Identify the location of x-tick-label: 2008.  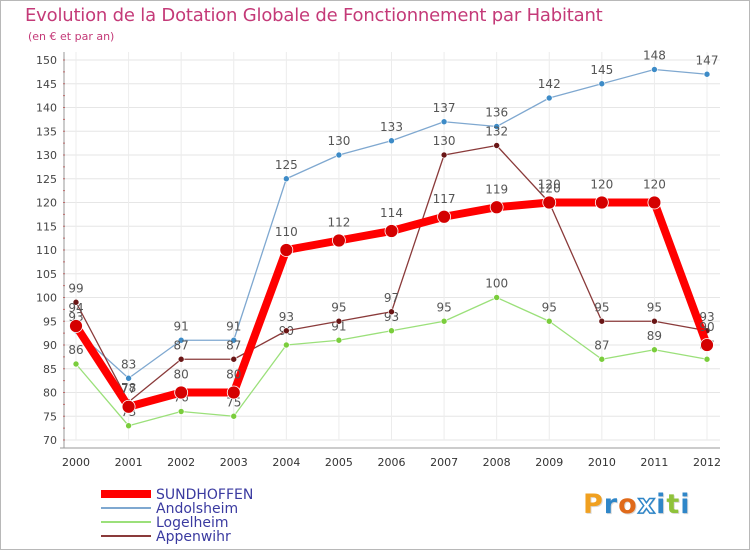
(497, 462).